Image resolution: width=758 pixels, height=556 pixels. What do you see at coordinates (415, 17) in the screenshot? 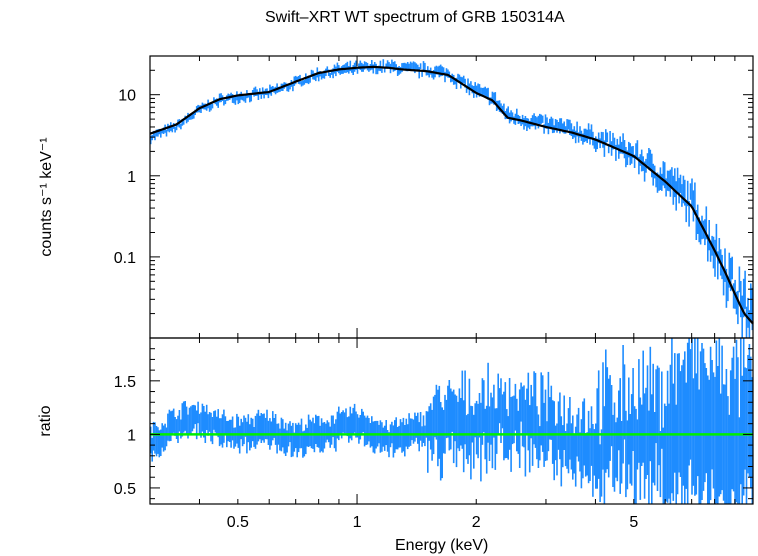
I see `chart-title: Swift–XRT WT spectrum of GRB 150314A` at bounding box center [415, 17].